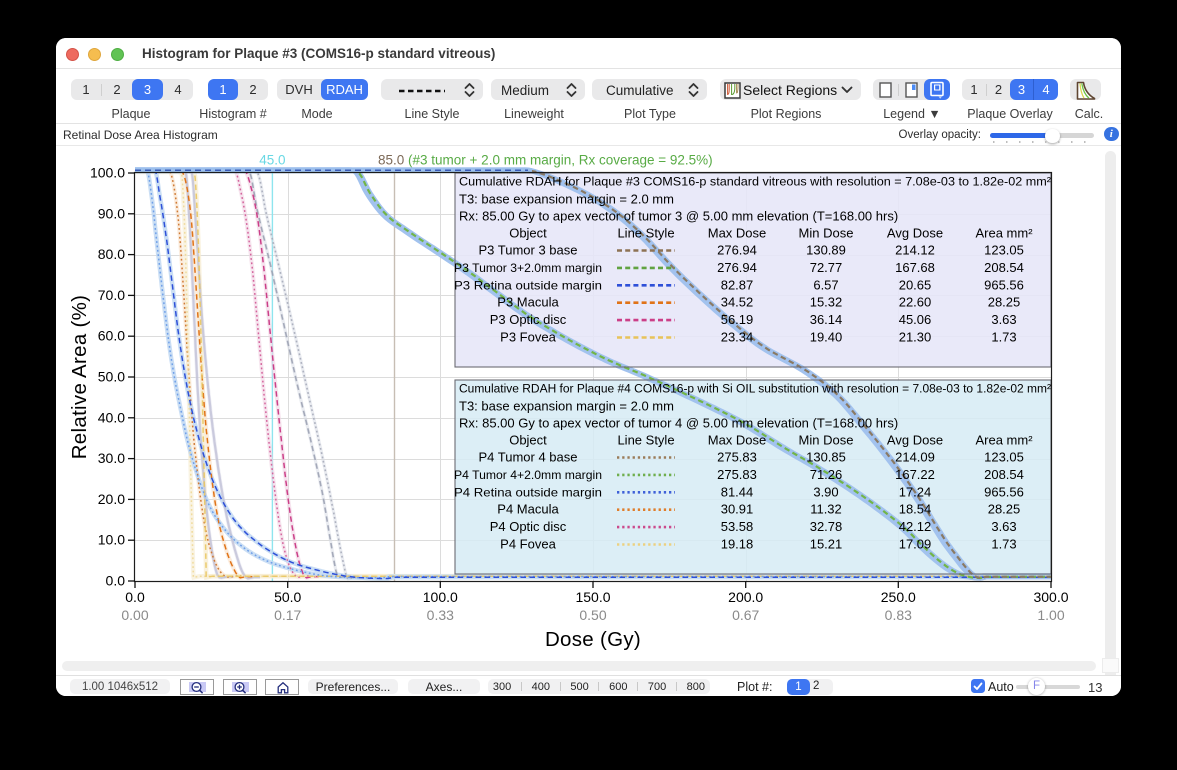 This screenshot has width=1177, height=770. What do you see at coordinates (826, 474) in the screenshot?
I see `svg-text: 71.26` at bounding box center [826, 474].